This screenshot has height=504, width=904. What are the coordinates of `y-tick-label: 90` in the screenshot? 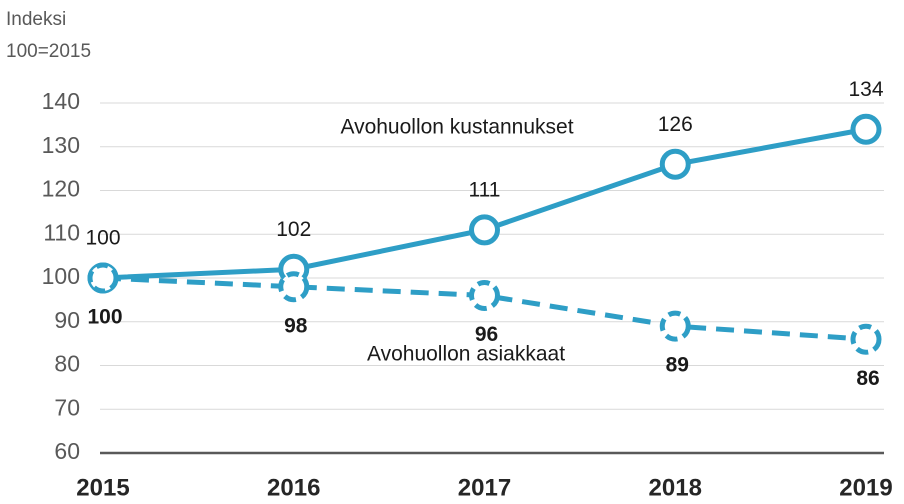 It's located at (67, 320).